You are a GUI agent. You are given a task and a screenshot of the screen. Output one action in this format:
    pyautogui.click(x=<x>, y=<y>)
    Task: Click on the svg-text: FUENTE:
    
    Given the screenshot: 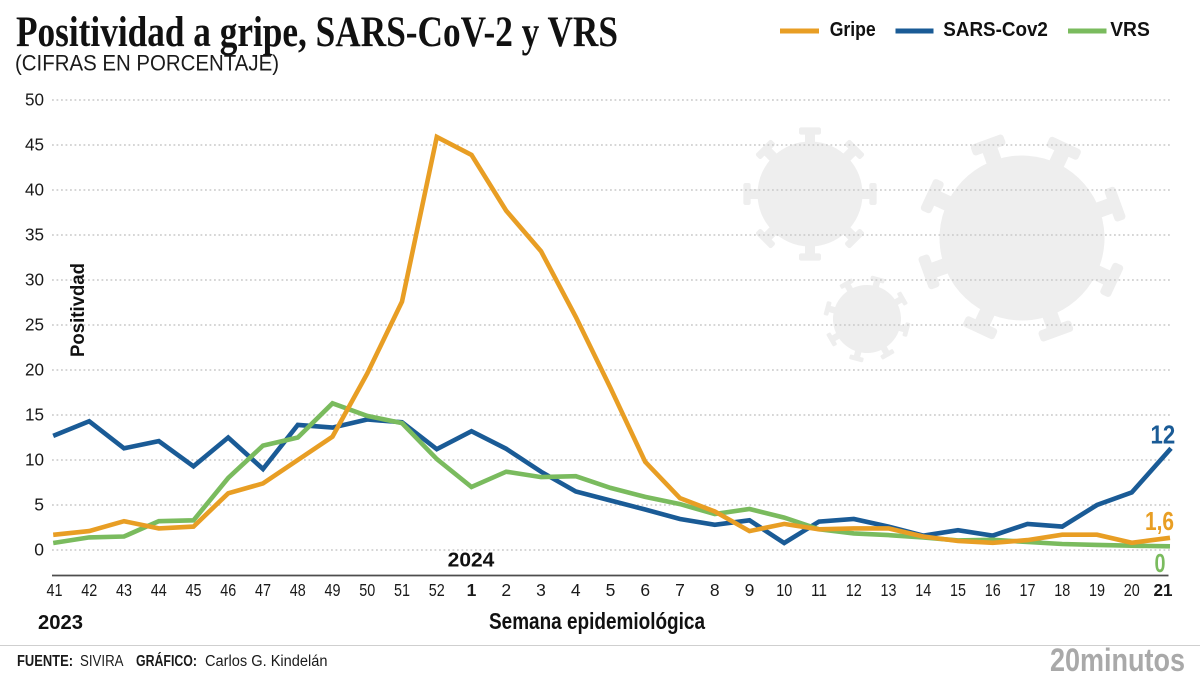 What is the action you would take?
    pyautogui.click(x=45, y=661)
    